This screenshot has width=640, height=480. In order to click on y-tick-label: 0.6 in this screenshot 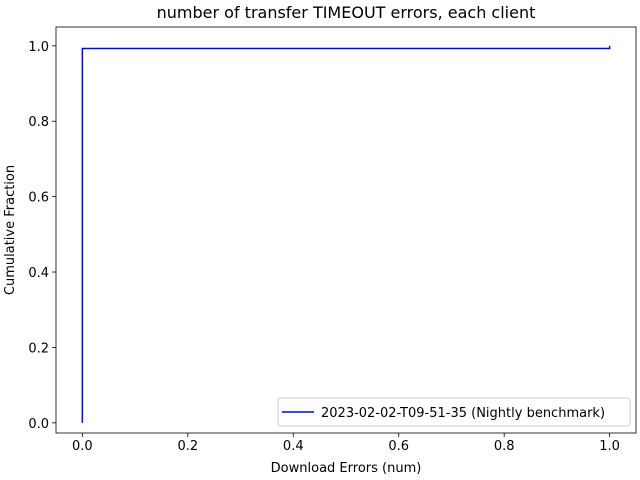, I will do `click(38, 198)`.